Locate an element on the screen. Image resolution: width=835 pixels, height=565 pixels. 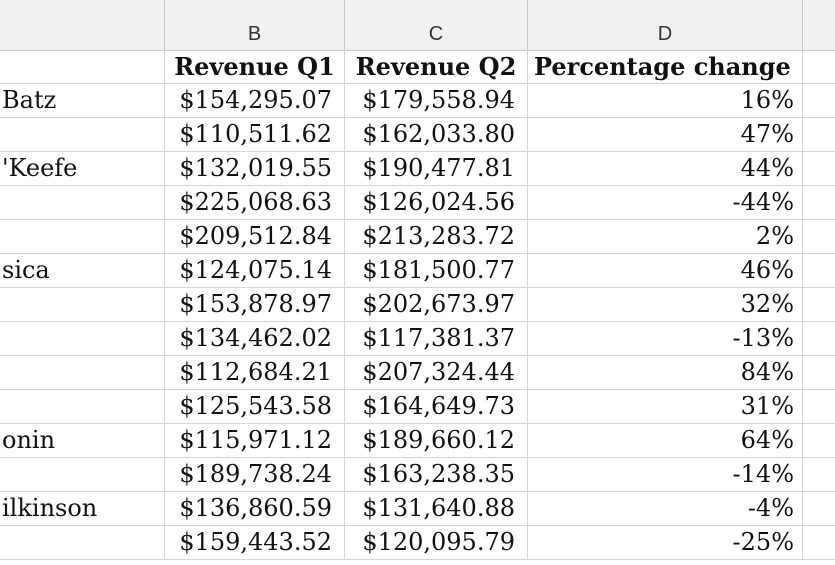
percentage-change-cell: 16% is located at coordinates (665, 100).